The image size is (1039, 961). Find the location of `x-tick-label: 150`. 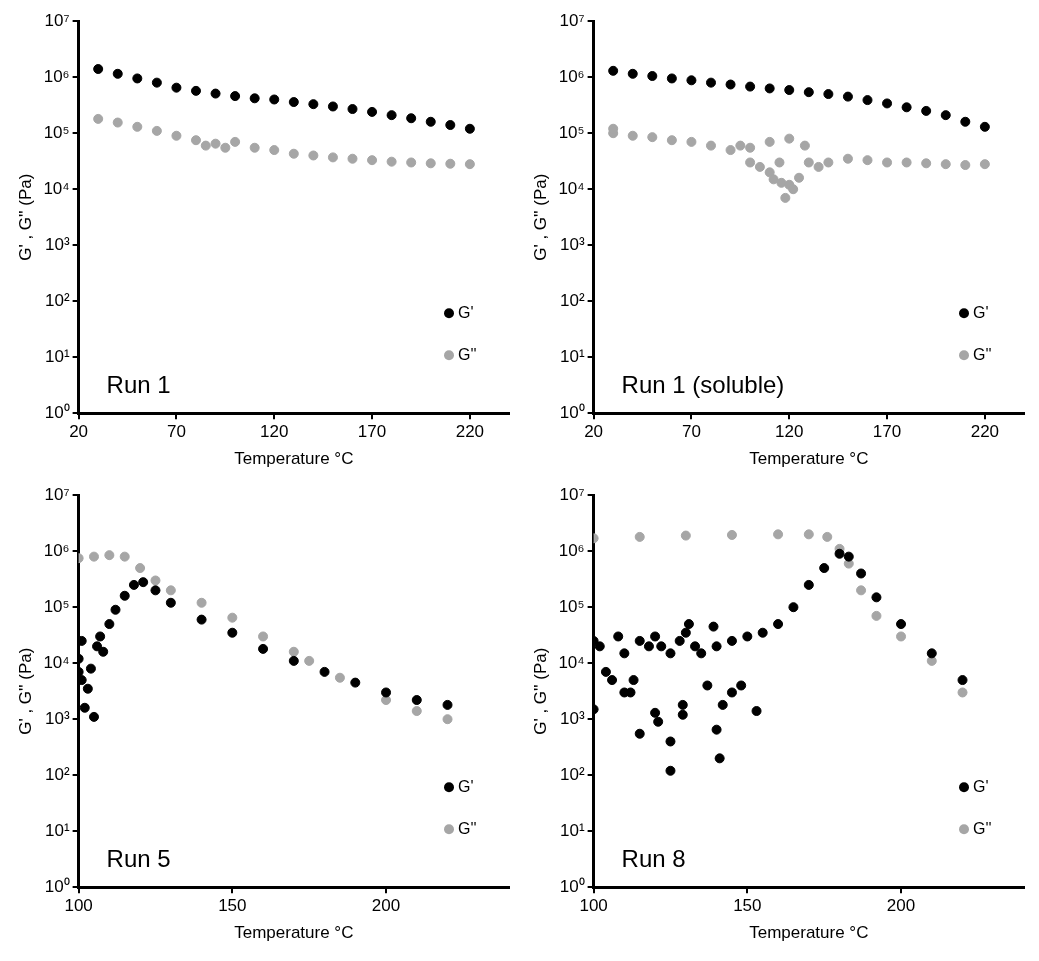

x-tick-label: 150 is located at coordinates (747, 906).